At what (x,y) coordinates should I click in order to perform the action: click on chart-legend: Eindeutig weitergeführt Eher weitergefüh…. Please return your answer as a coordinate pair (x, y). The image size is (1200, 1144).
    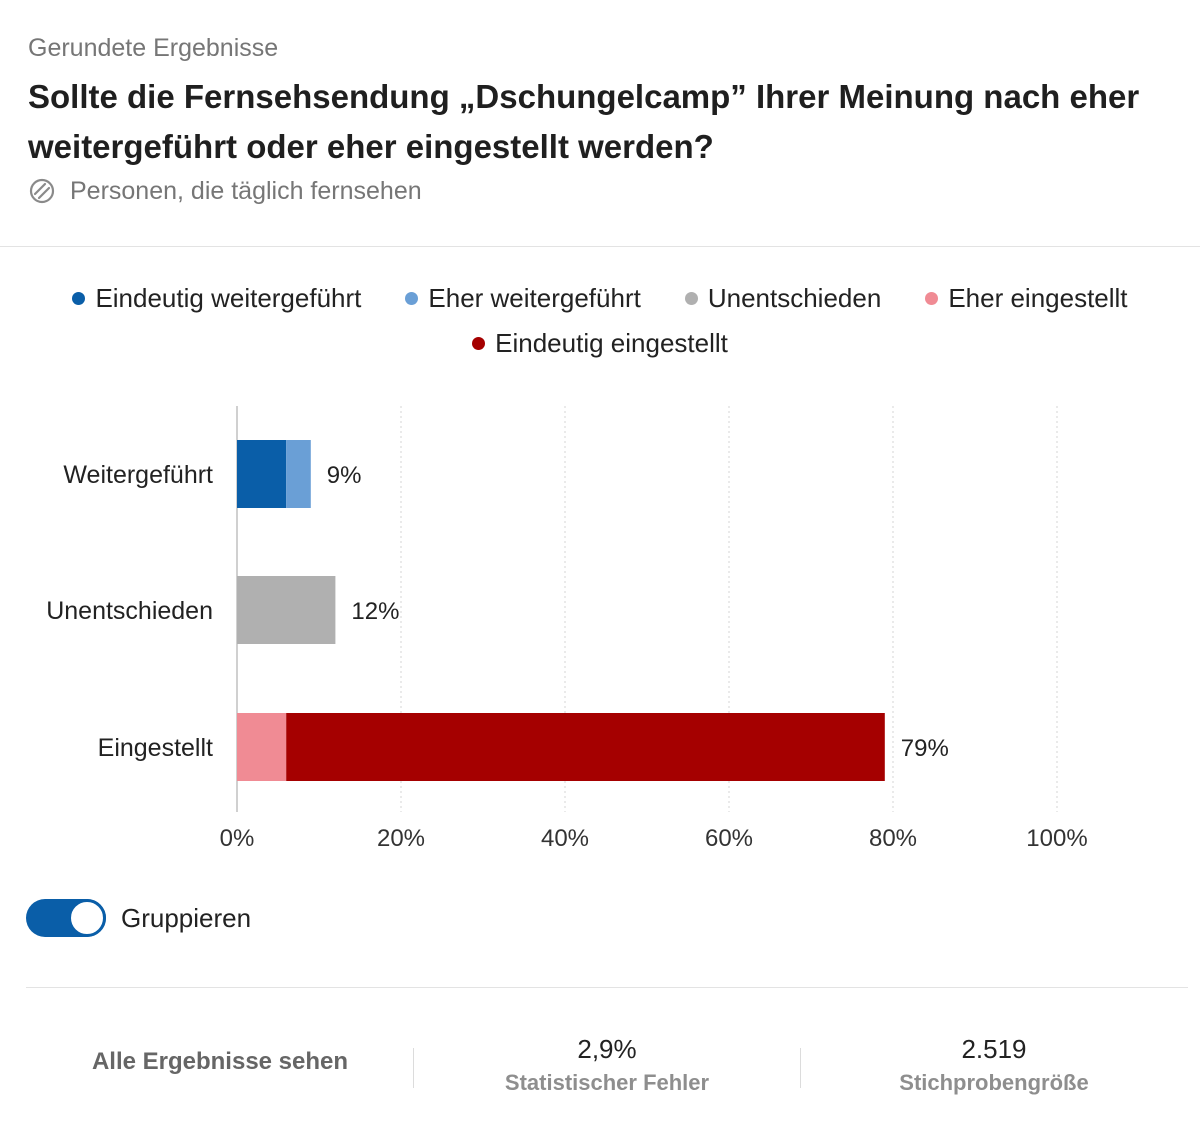
    Looking at the image, I should click on (600, 321).